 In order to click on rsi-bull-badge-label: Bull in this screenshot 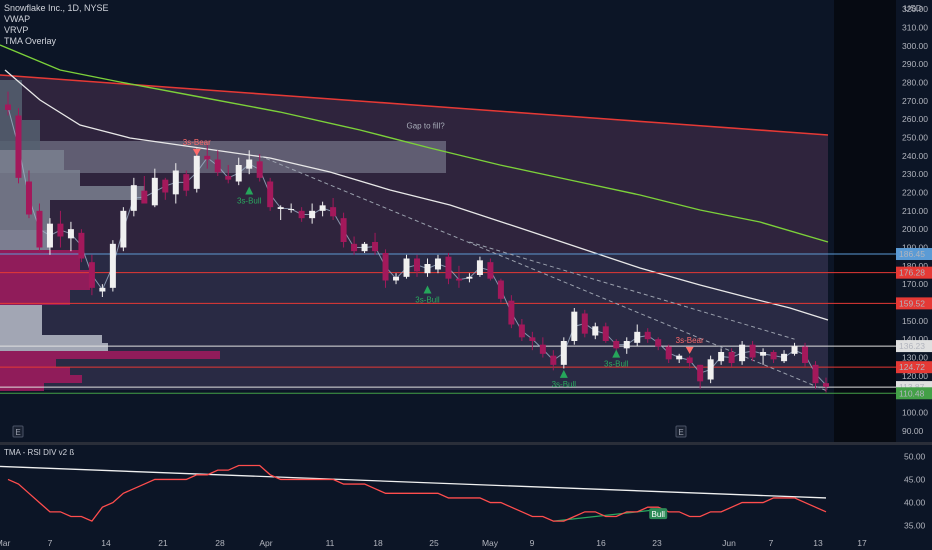, I will do `click(659, 514)`.